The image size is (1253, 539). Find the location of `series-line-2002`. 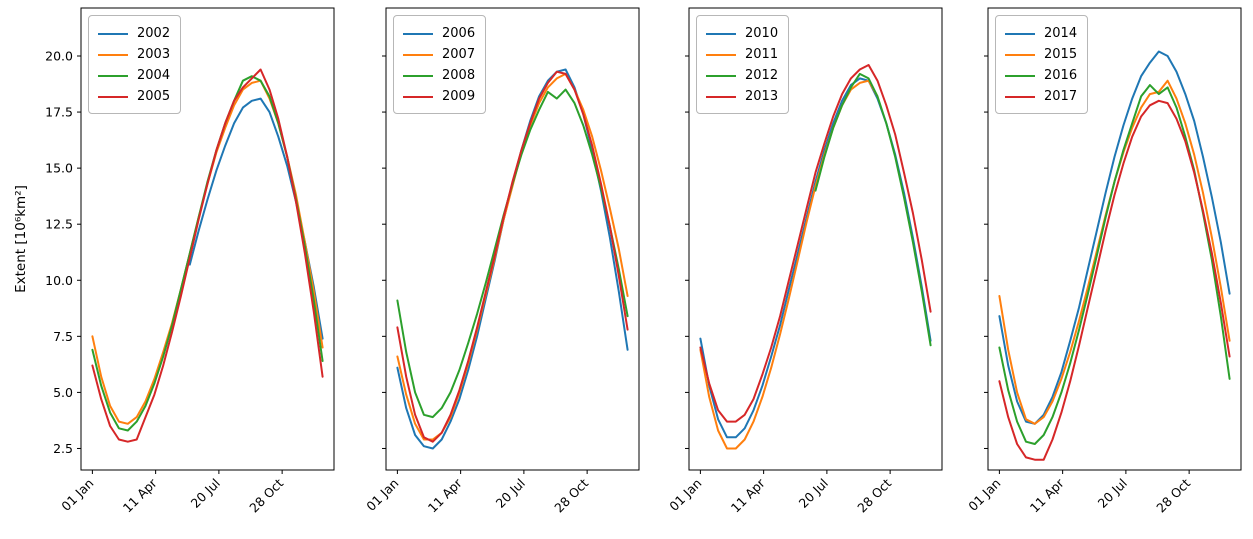

series-line-2002 is located at coordinates (256, 218).